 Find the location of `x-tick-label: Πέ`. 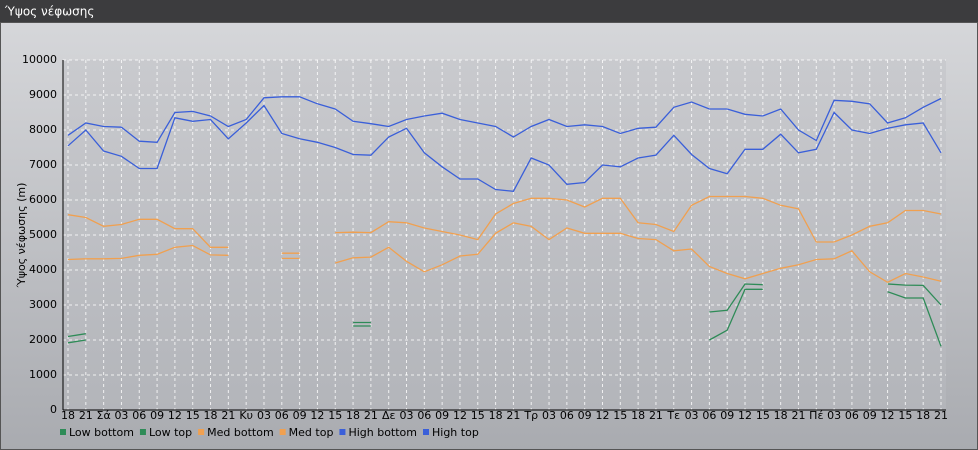

x-tick-label: Πέ is located at coordinates (816, 415).